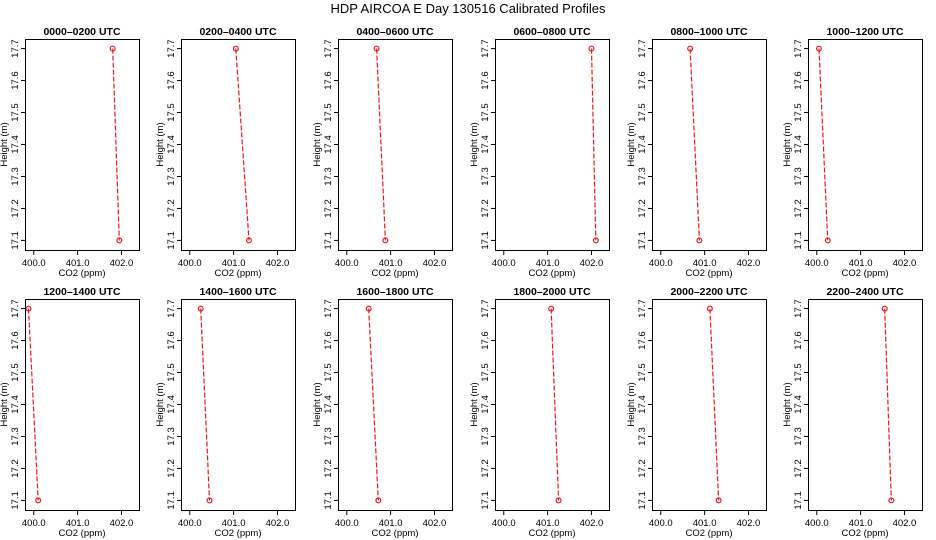 Image resolution: width=936 pixels, height=540 pixels. What do you see at coordinates (394, 32) in the screenshot?
I see `panel-title: 0400–0600 UTC` at bounding box center [394, 32].